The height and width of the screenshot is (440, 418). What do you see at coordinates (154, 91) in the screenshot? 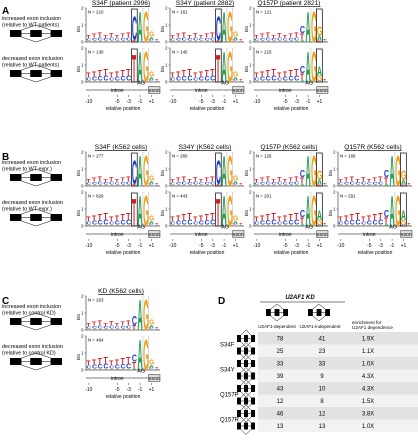
I see `exon-label: exon` at bounding box center [154, 91].